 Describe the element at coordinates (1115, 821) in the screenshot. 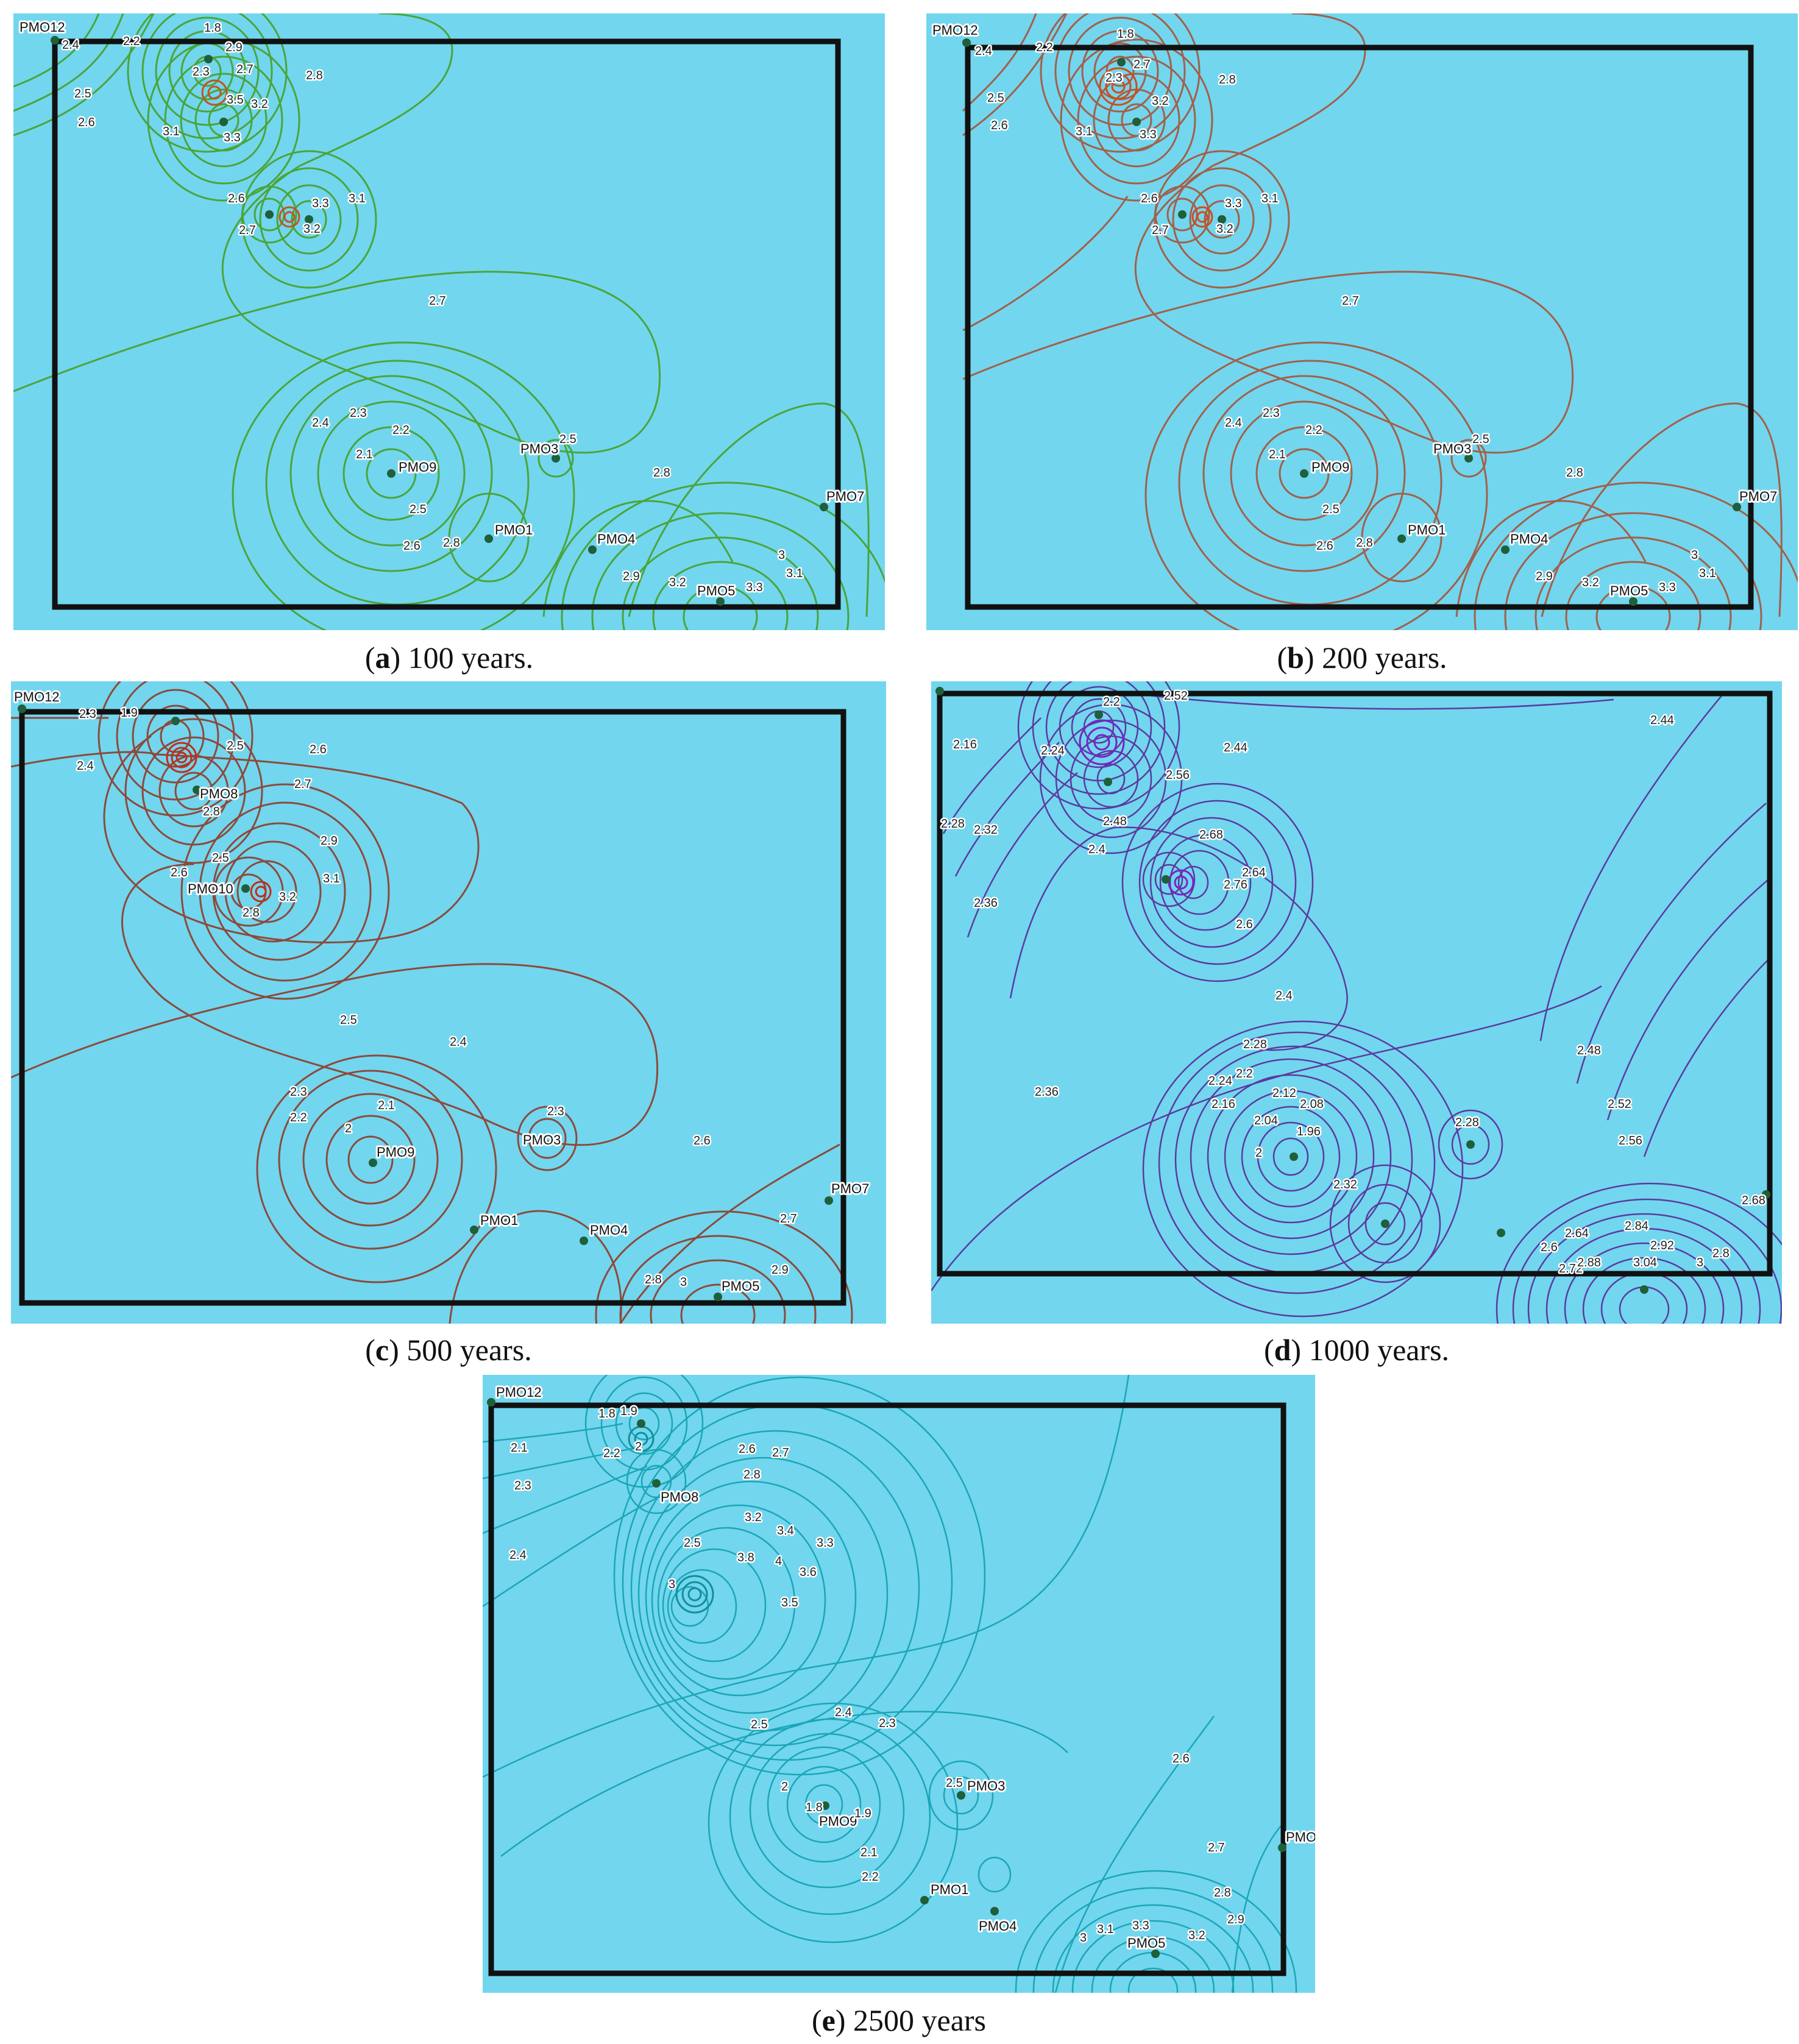

I see `contour-label: 2.48` at that location.